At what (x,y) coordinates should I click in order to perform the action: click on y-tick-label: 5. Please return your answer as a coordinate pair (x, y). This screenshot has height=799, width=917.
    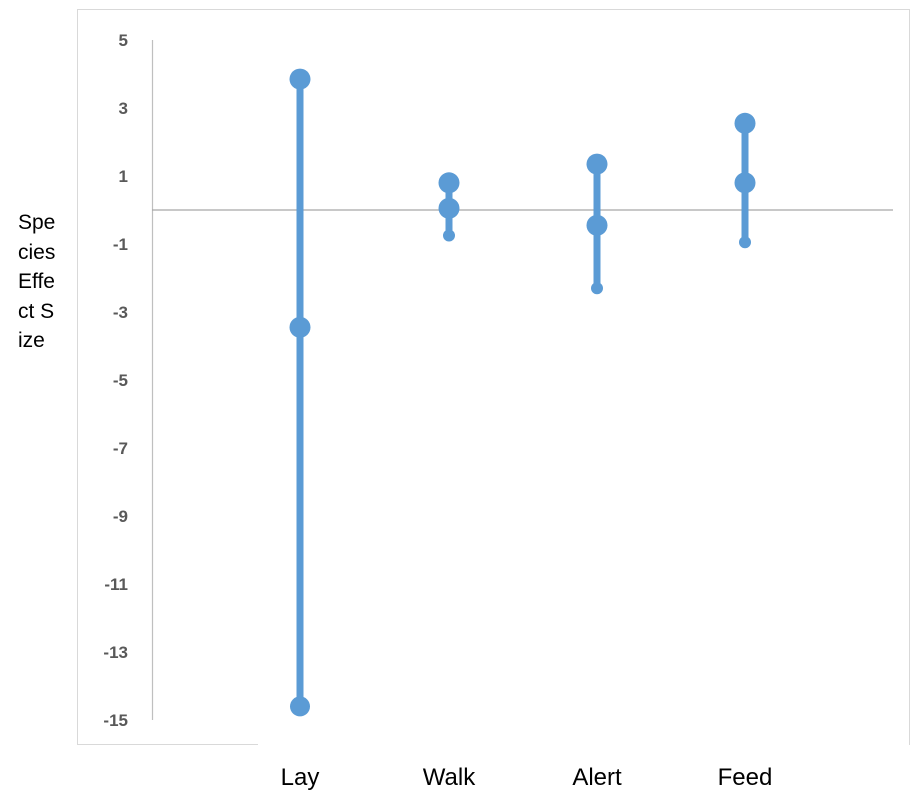
    Looking at the image, I should click on (123, 40).